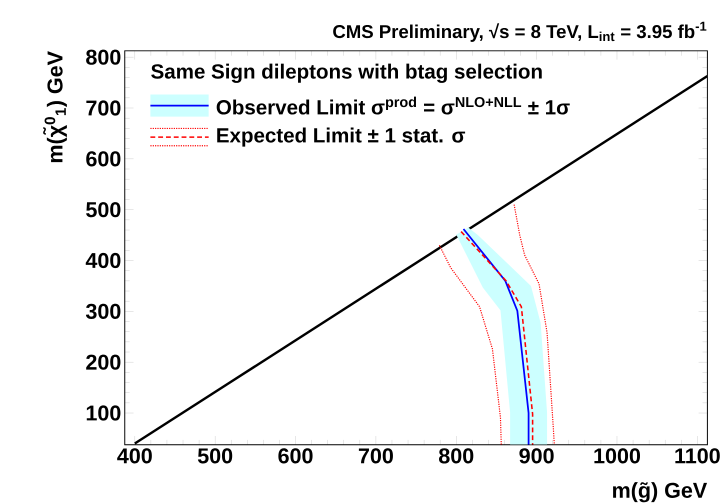  I want to click on chart-title: CMS Preliminary, √s = 8 TeV, L$_{int}$ = 3.95 fb$^{-1}$, so click(519, 31).